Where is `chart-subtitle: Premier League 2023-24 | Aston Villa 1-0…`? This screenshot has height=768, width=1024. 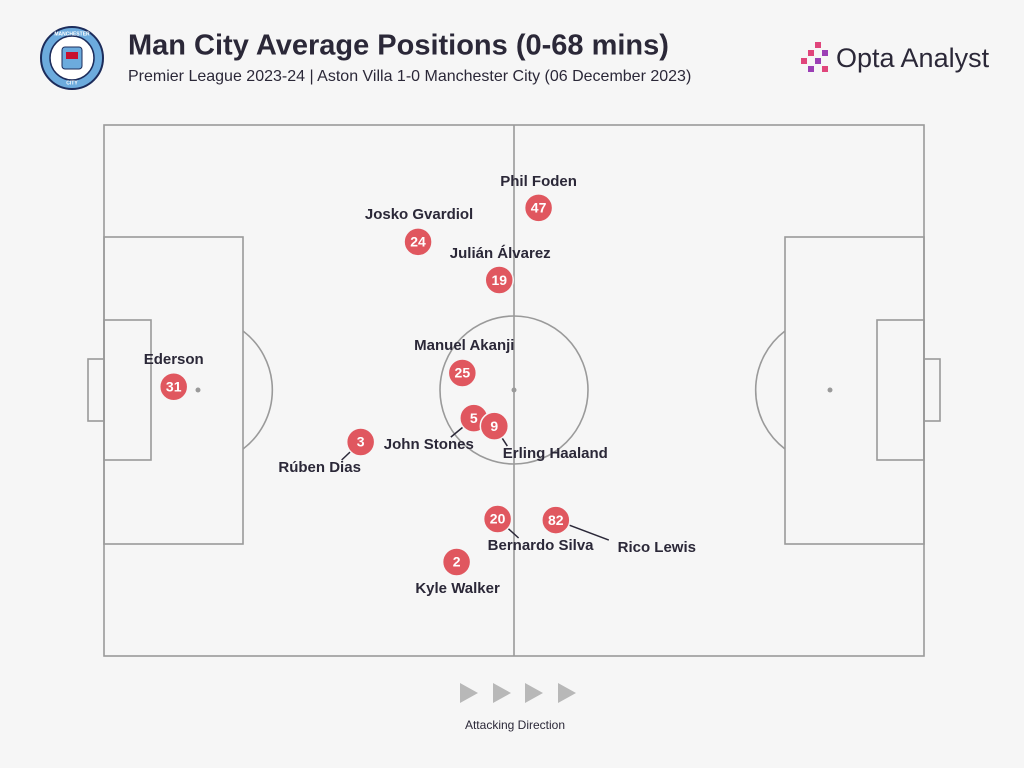
chart-subtitle: Premier League 2023-24 | Aston Villa 1-0… is located at coordinates (409, 76).